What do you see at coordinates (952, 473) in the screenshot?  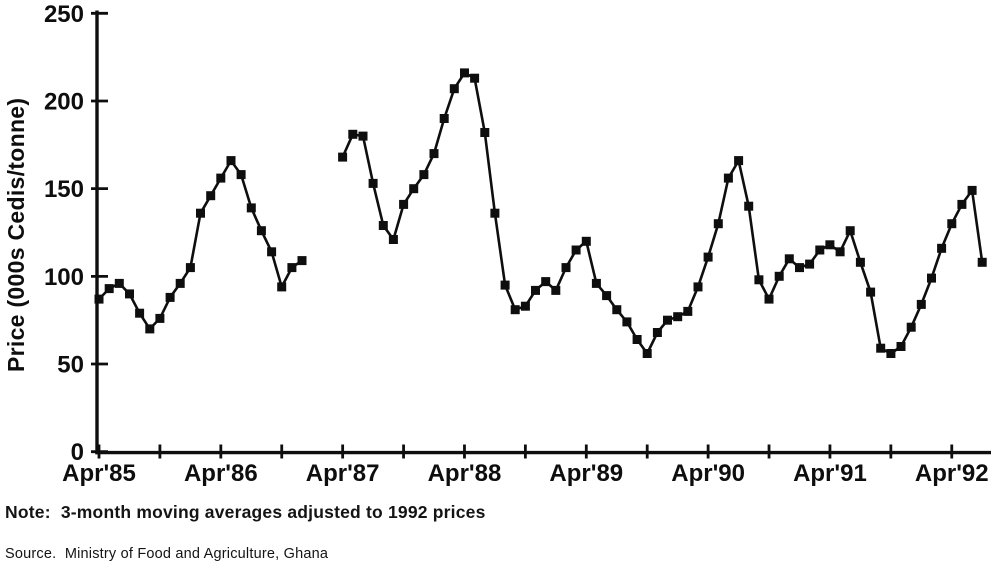 I see `x-tick-label: Apr'92` at bounding box center [952, 473].